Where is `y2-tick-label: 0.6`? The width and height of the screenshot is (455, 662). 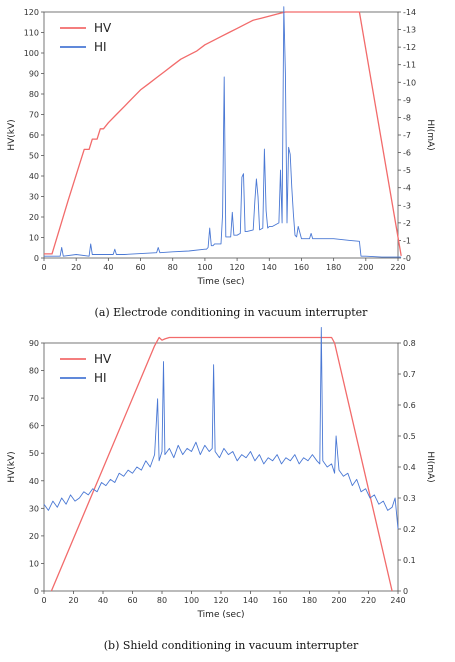
y2-tick-label: 0.6 is located at coordinates (409, 405).